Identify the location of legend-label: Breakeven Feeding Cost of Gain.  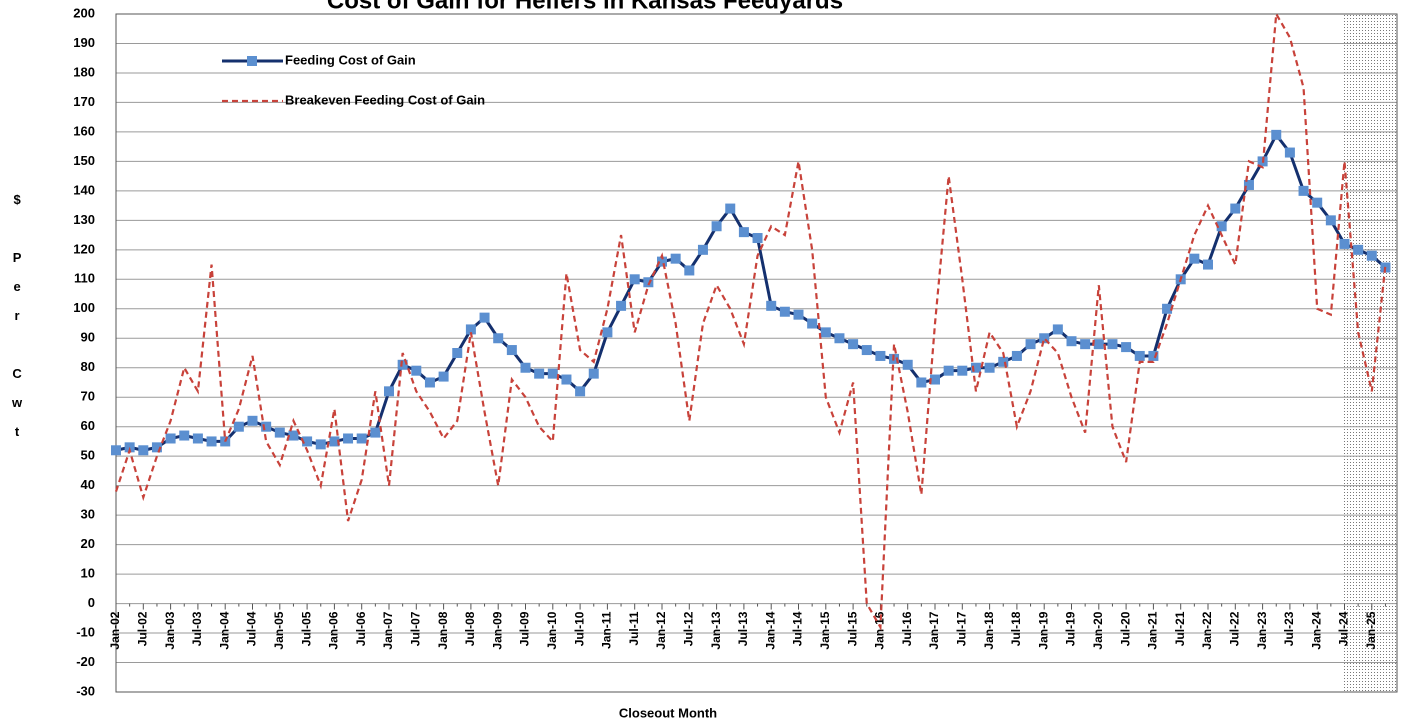
(385, 99).